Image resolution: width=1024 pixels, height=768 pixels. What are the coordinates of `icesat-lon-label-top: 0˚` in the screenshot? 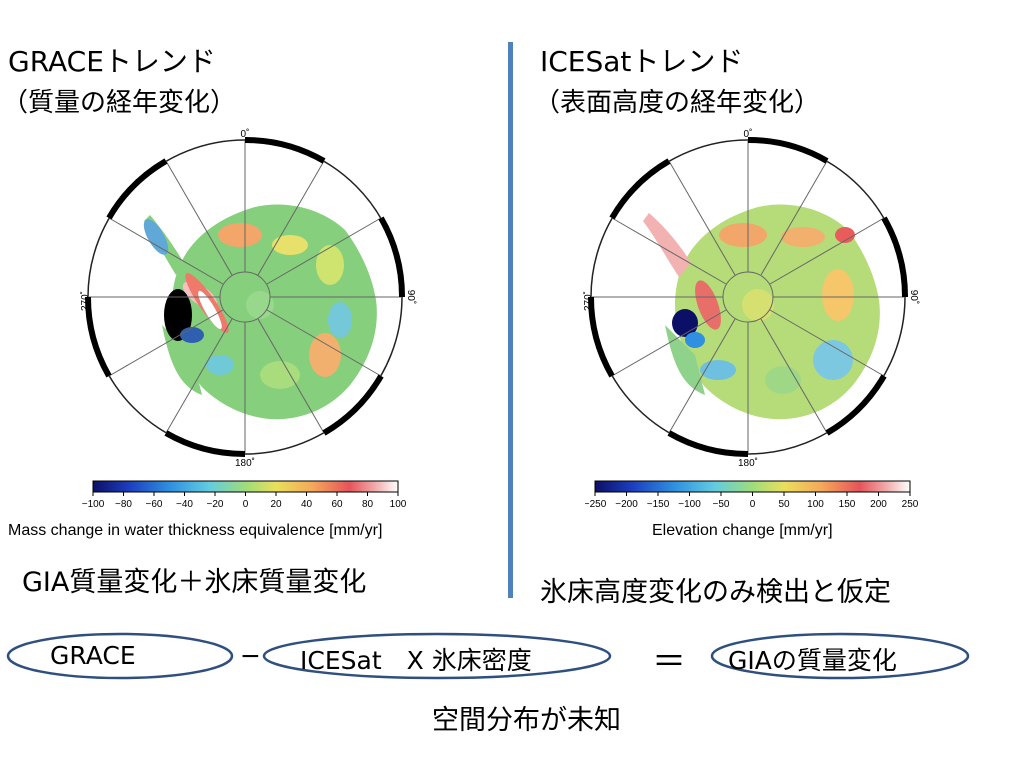 It's located at (748, 134).